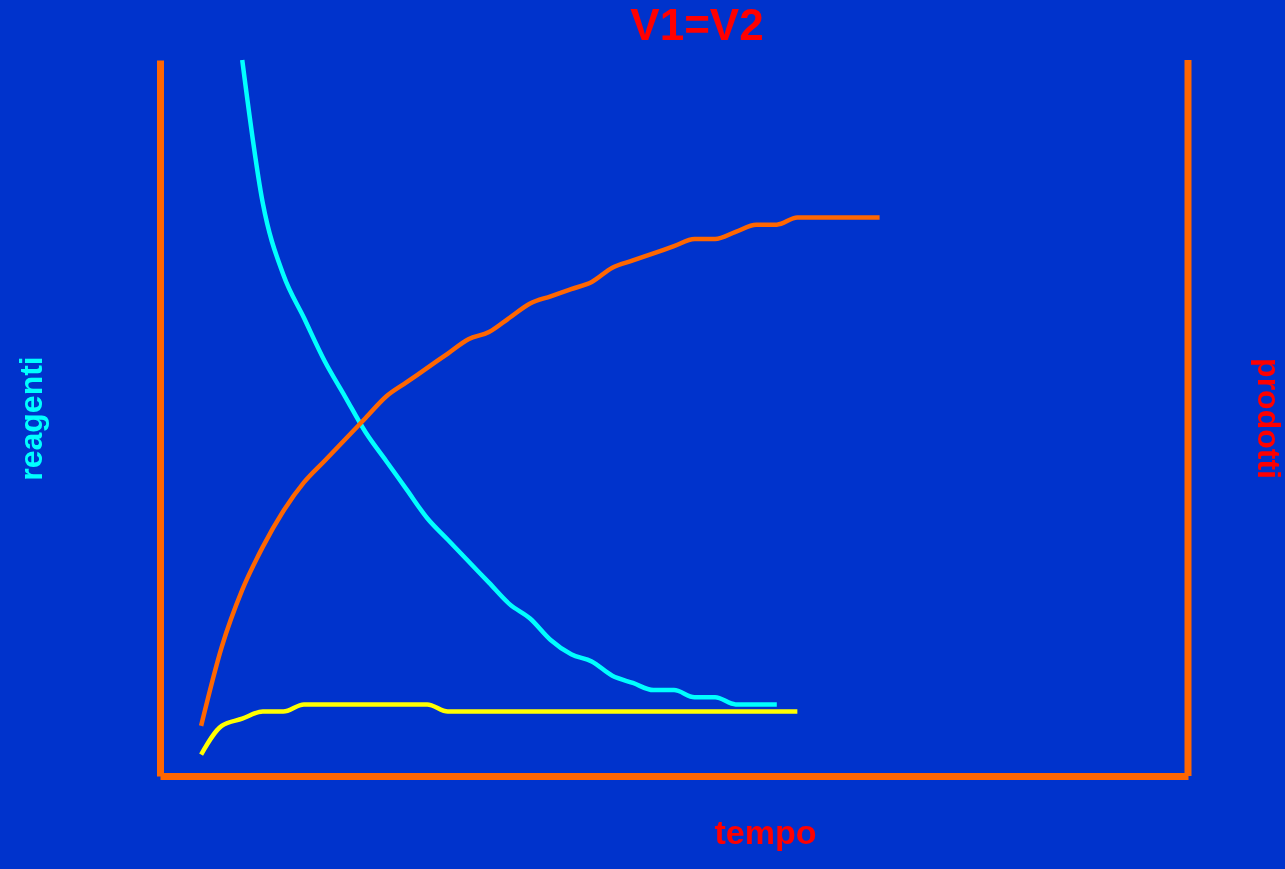 This screenshot has height=869, width=1285. Describe the element at coordinates (697, 24) in the screenshot. I see `chart-title: V1=V2` at that location.